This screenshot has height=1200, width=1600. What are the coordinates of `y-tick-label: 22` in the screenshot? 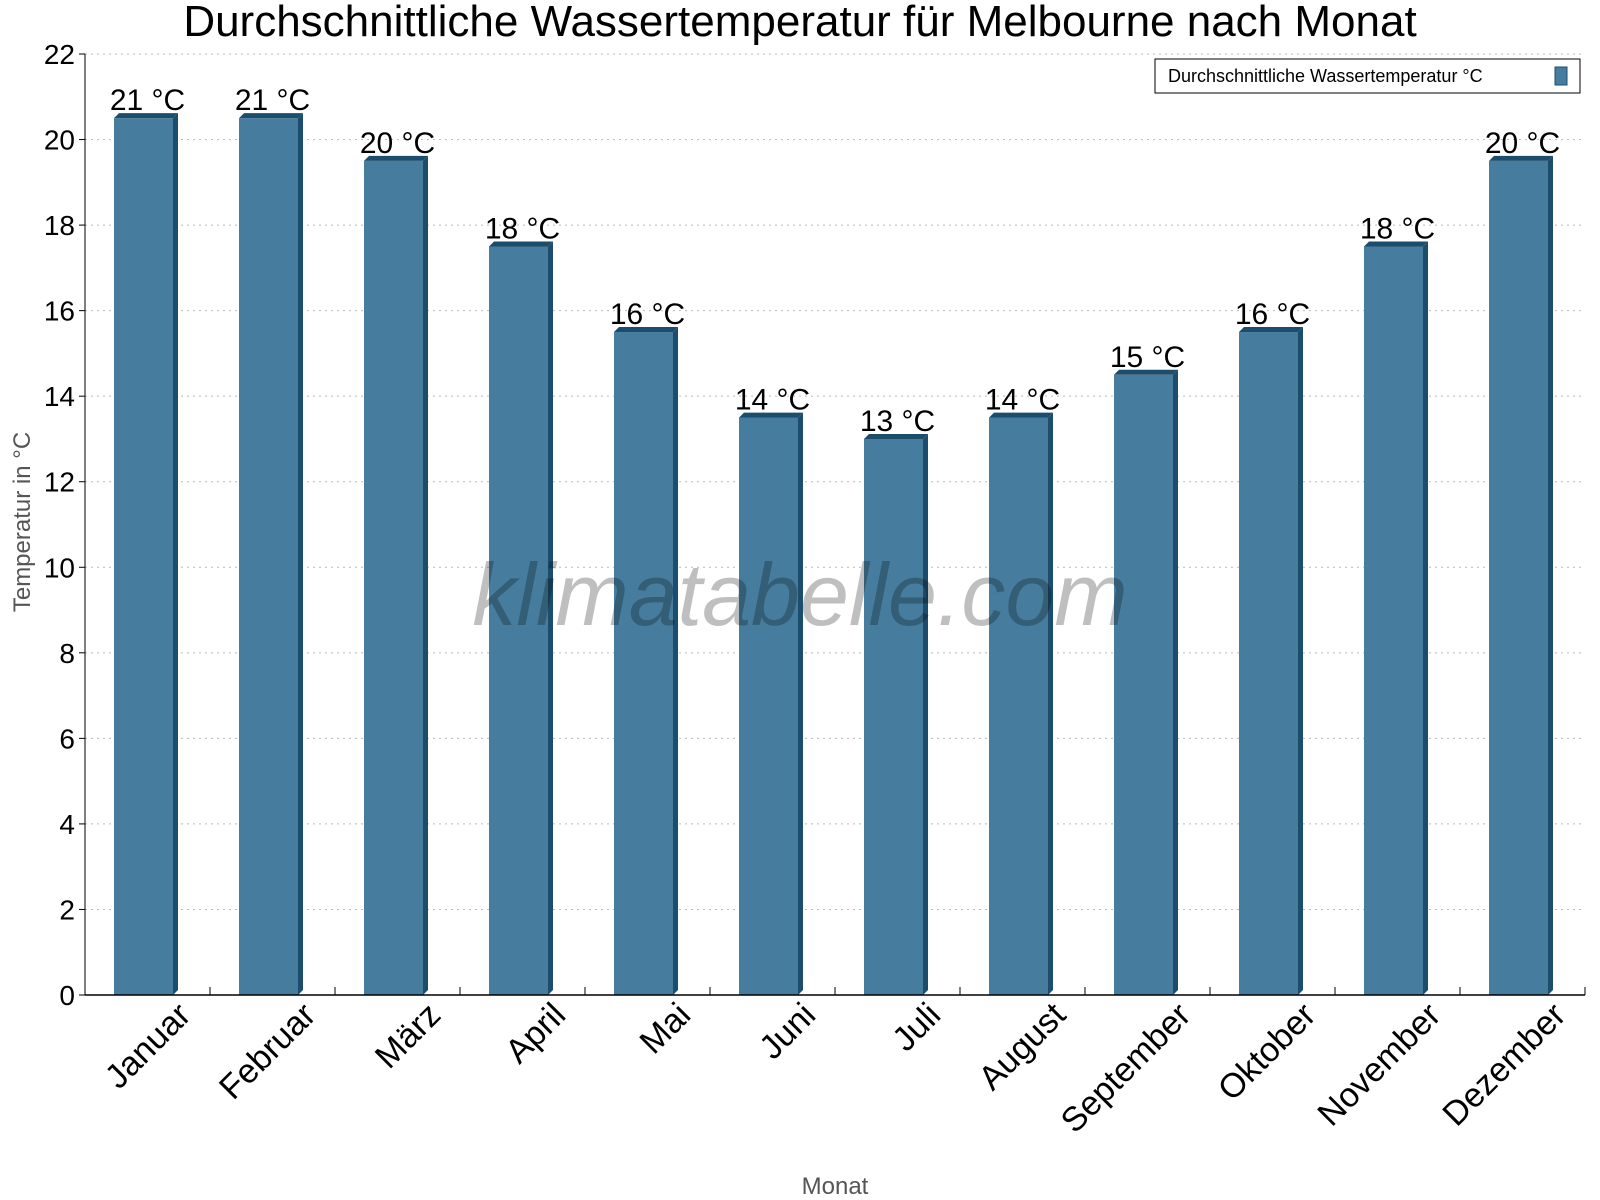 It's located at (59, 54).